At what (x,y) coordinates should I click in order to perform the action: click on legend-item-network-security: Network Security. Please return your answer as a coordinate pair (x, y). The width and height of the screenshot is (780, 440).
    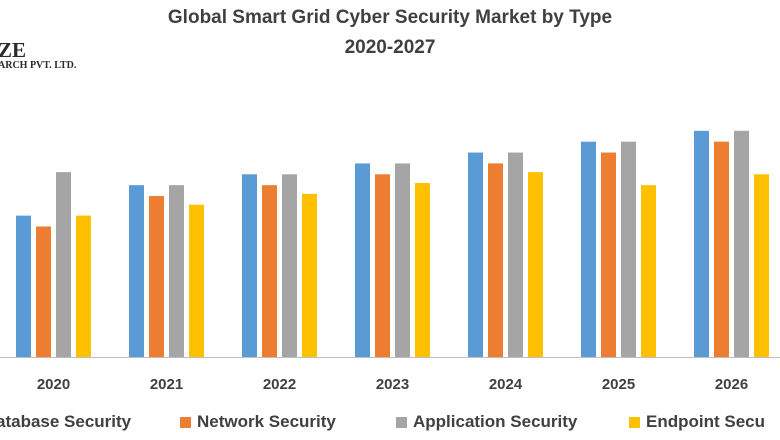
    Looking at the image, I should click on (258, 422).